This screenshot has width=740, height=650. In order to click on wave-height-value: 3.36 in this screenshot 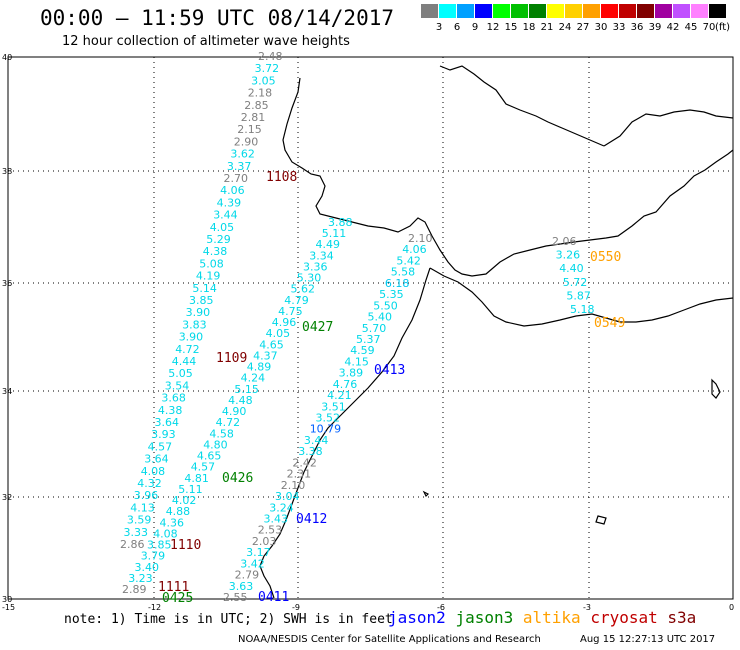, I will do `click(315, 267)`.